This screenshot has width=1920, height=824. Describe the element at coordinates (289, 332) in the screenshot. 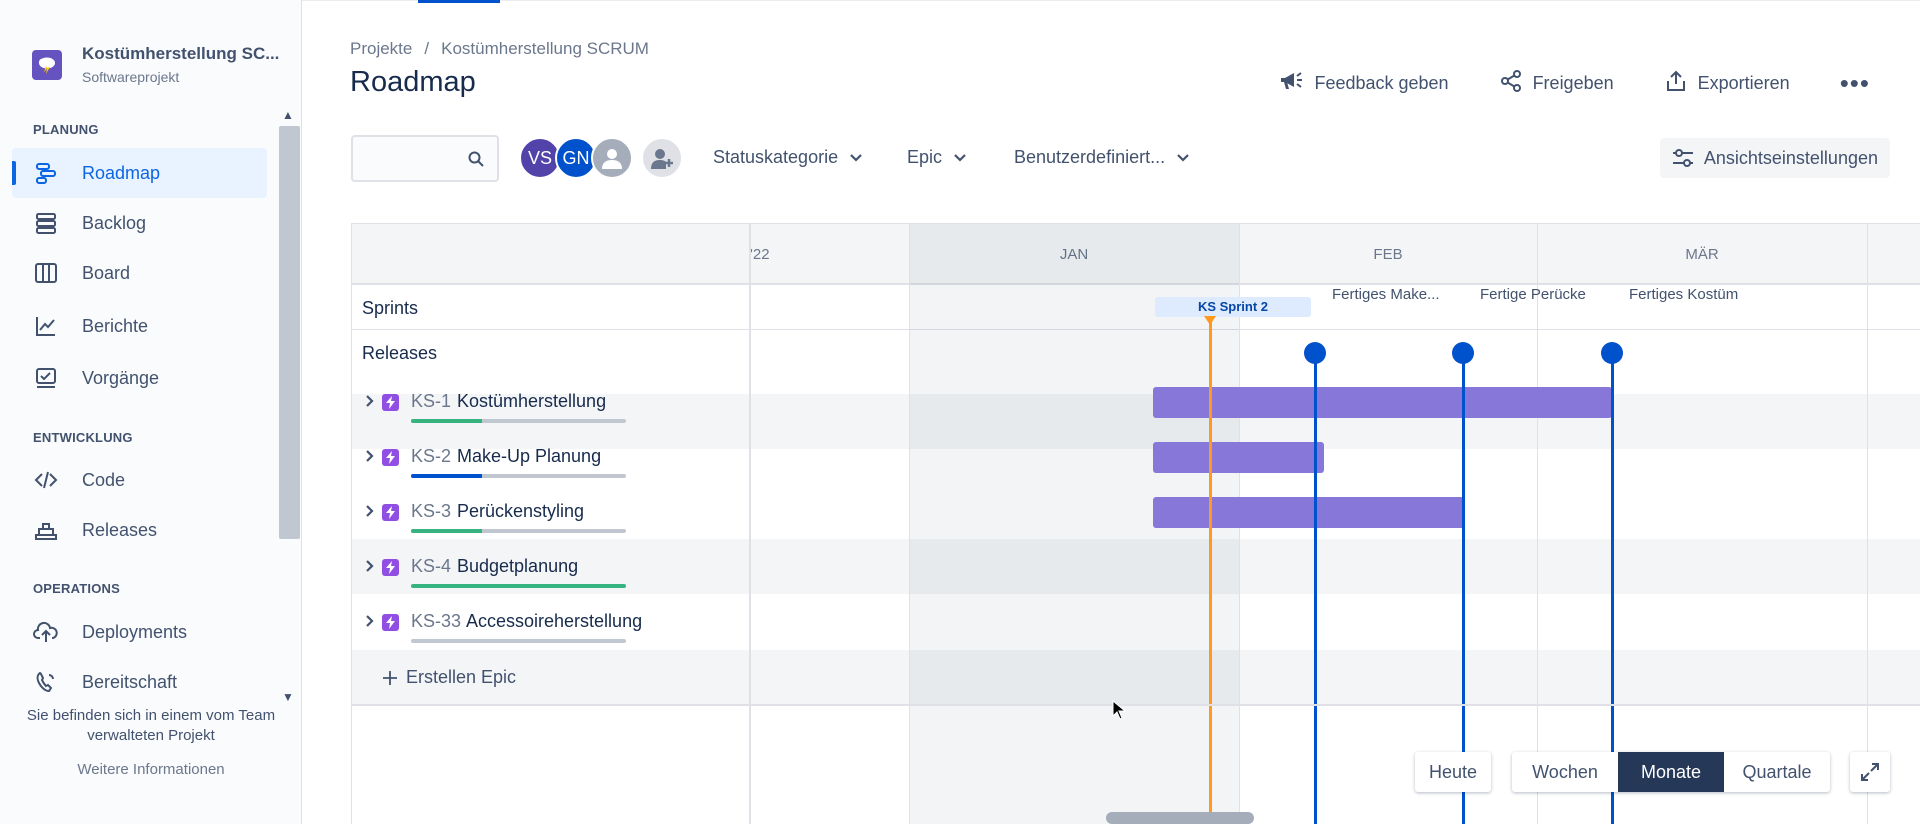

I see `sidebar-scrollbar` at that location.